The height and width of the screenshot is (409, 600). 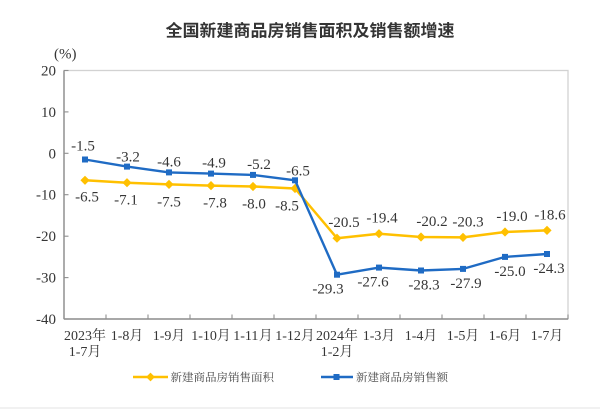 What do you see at coordinates (548, 269) in the screenshot?
I see `svg-text: -24.3` at bounding box center [548, 269].